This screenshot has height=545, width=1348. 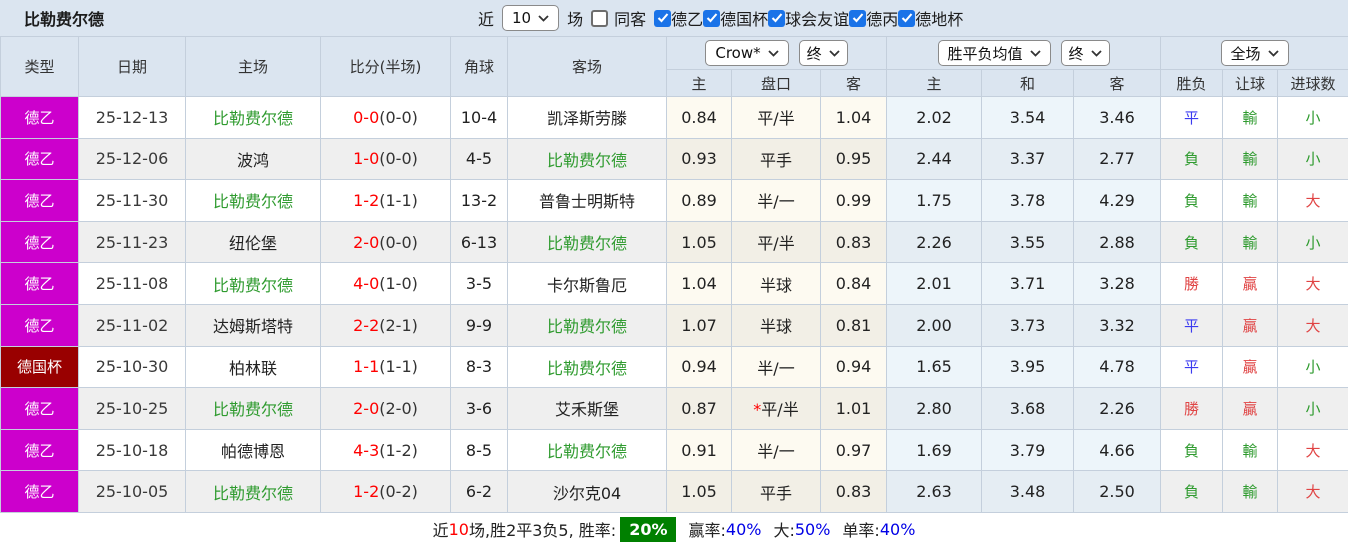 What do you see at coordinates (1028, 325) in the screenshot?
I see `avg-draw-cell: 3.73` at bounding box center [1028, 325].